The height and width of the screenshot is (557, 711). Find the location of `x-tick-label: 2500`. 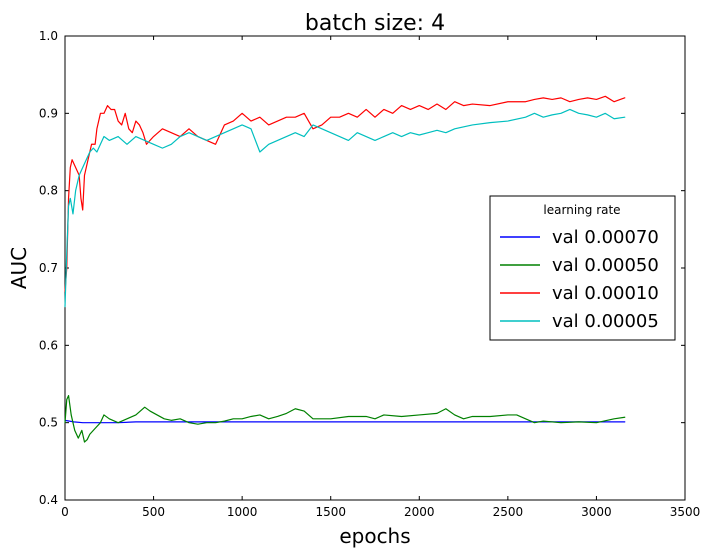

x-tick-label: 2500 is located at coordinates (508, 512).